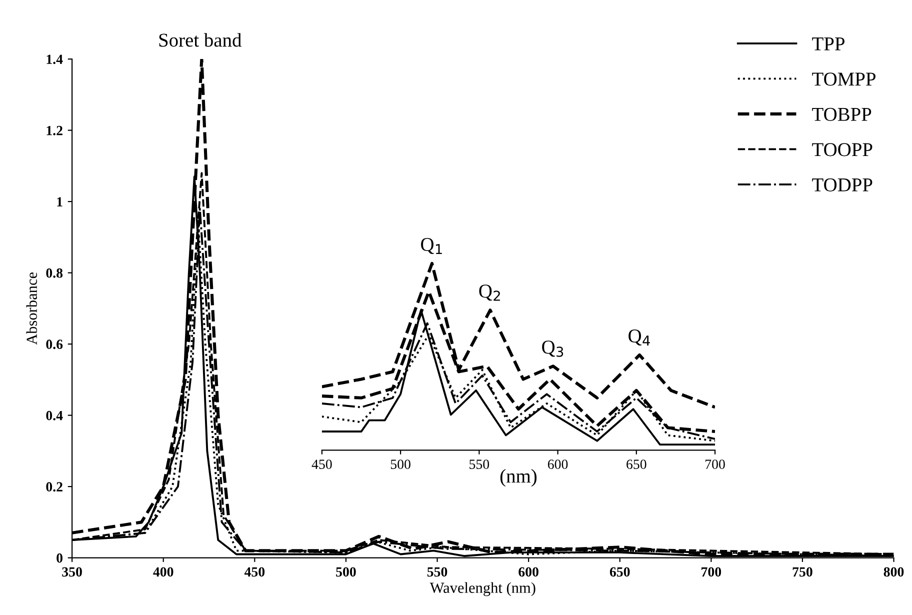 The height and width of the screenshot is (615, 912). What do you see at coordinates (163, 572) in the screenshot?
I see `x-tick-label: 400` at bounding box center [163, 572].